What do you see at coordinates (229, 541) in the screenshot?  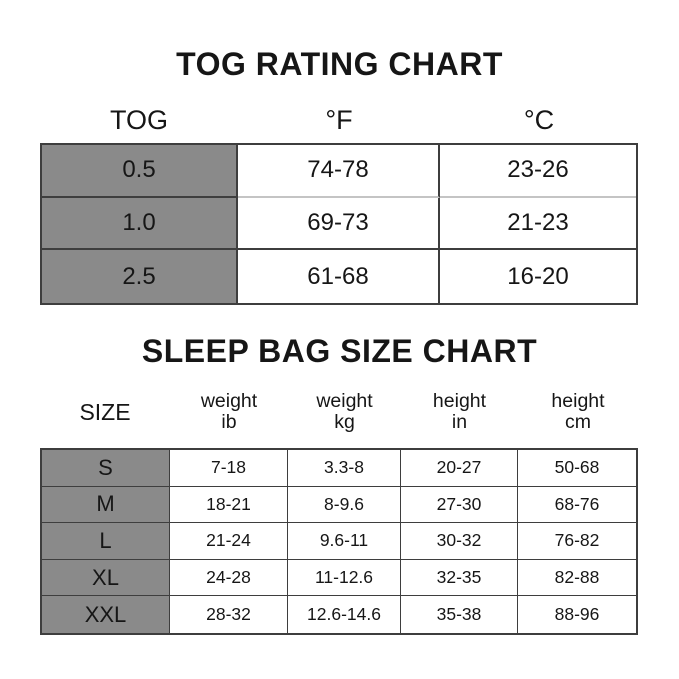 I see `size-cell: 21-24` at bounding box center [229, 541].